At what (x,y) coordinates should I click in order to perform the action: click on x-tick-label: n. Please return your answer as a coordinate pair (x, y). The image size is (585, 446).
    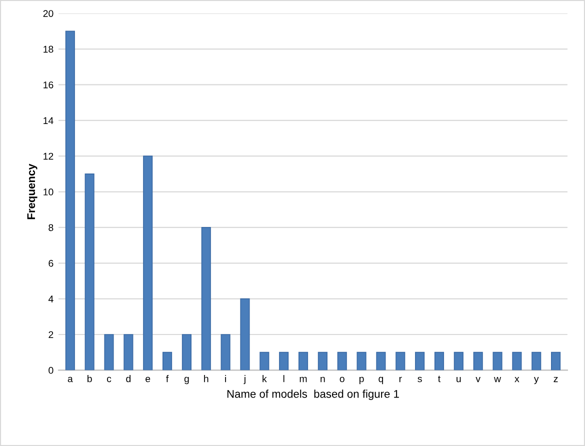
    Looking at the image, I should click on (322, 379).